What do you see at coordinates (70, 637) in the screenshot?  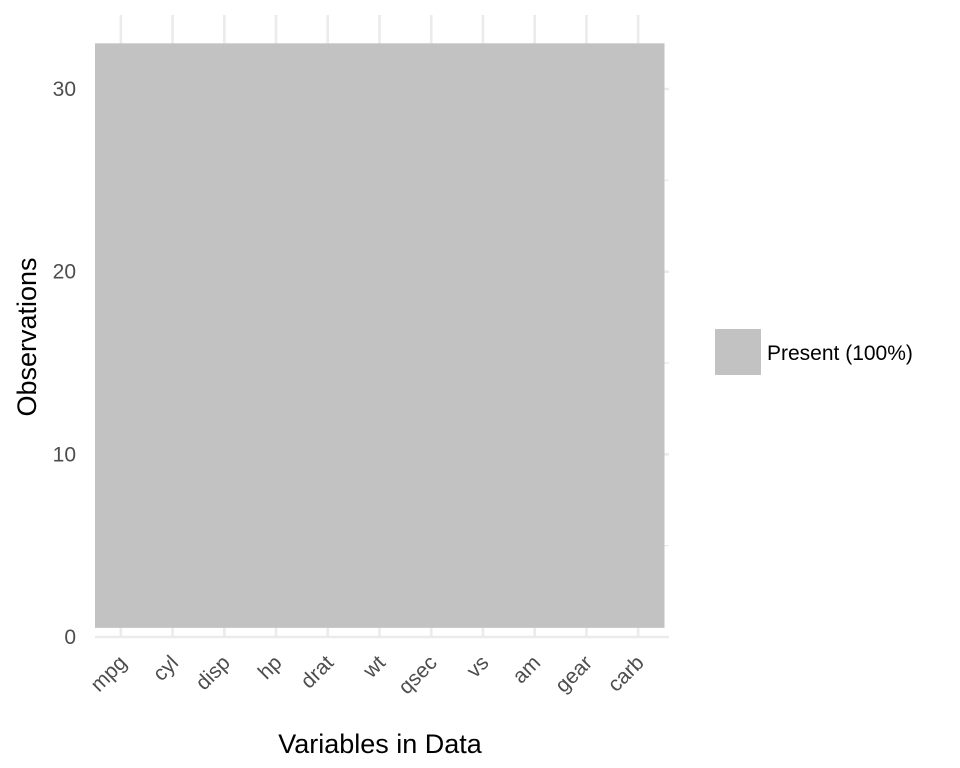 I see `y-tick-label: 0` at bounding box center [70, 637].